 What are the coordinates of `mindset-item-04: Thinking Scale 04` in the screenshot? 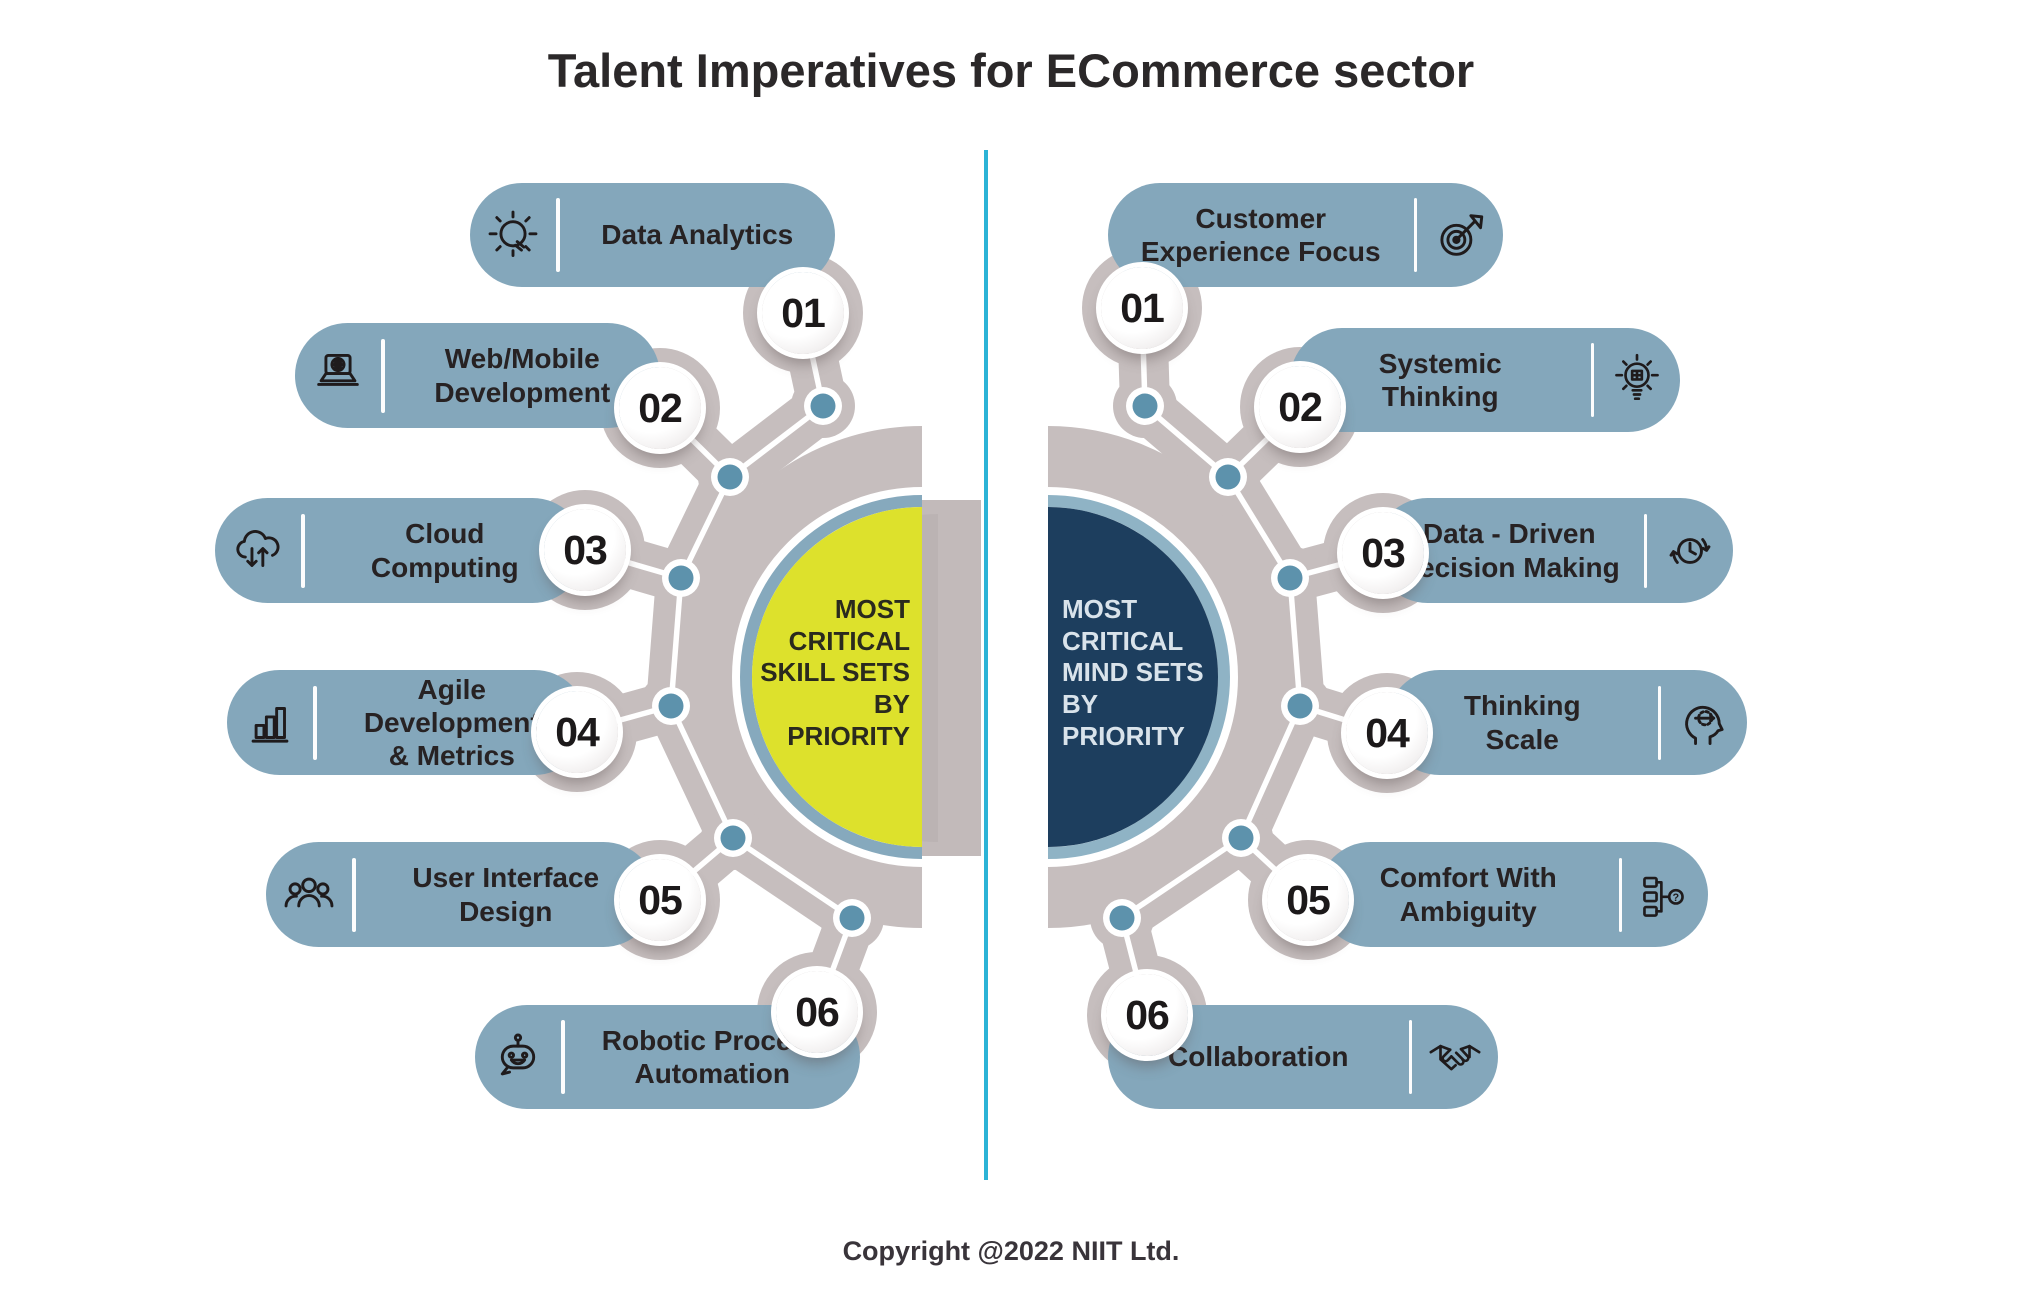 It's located at (1546, 722).